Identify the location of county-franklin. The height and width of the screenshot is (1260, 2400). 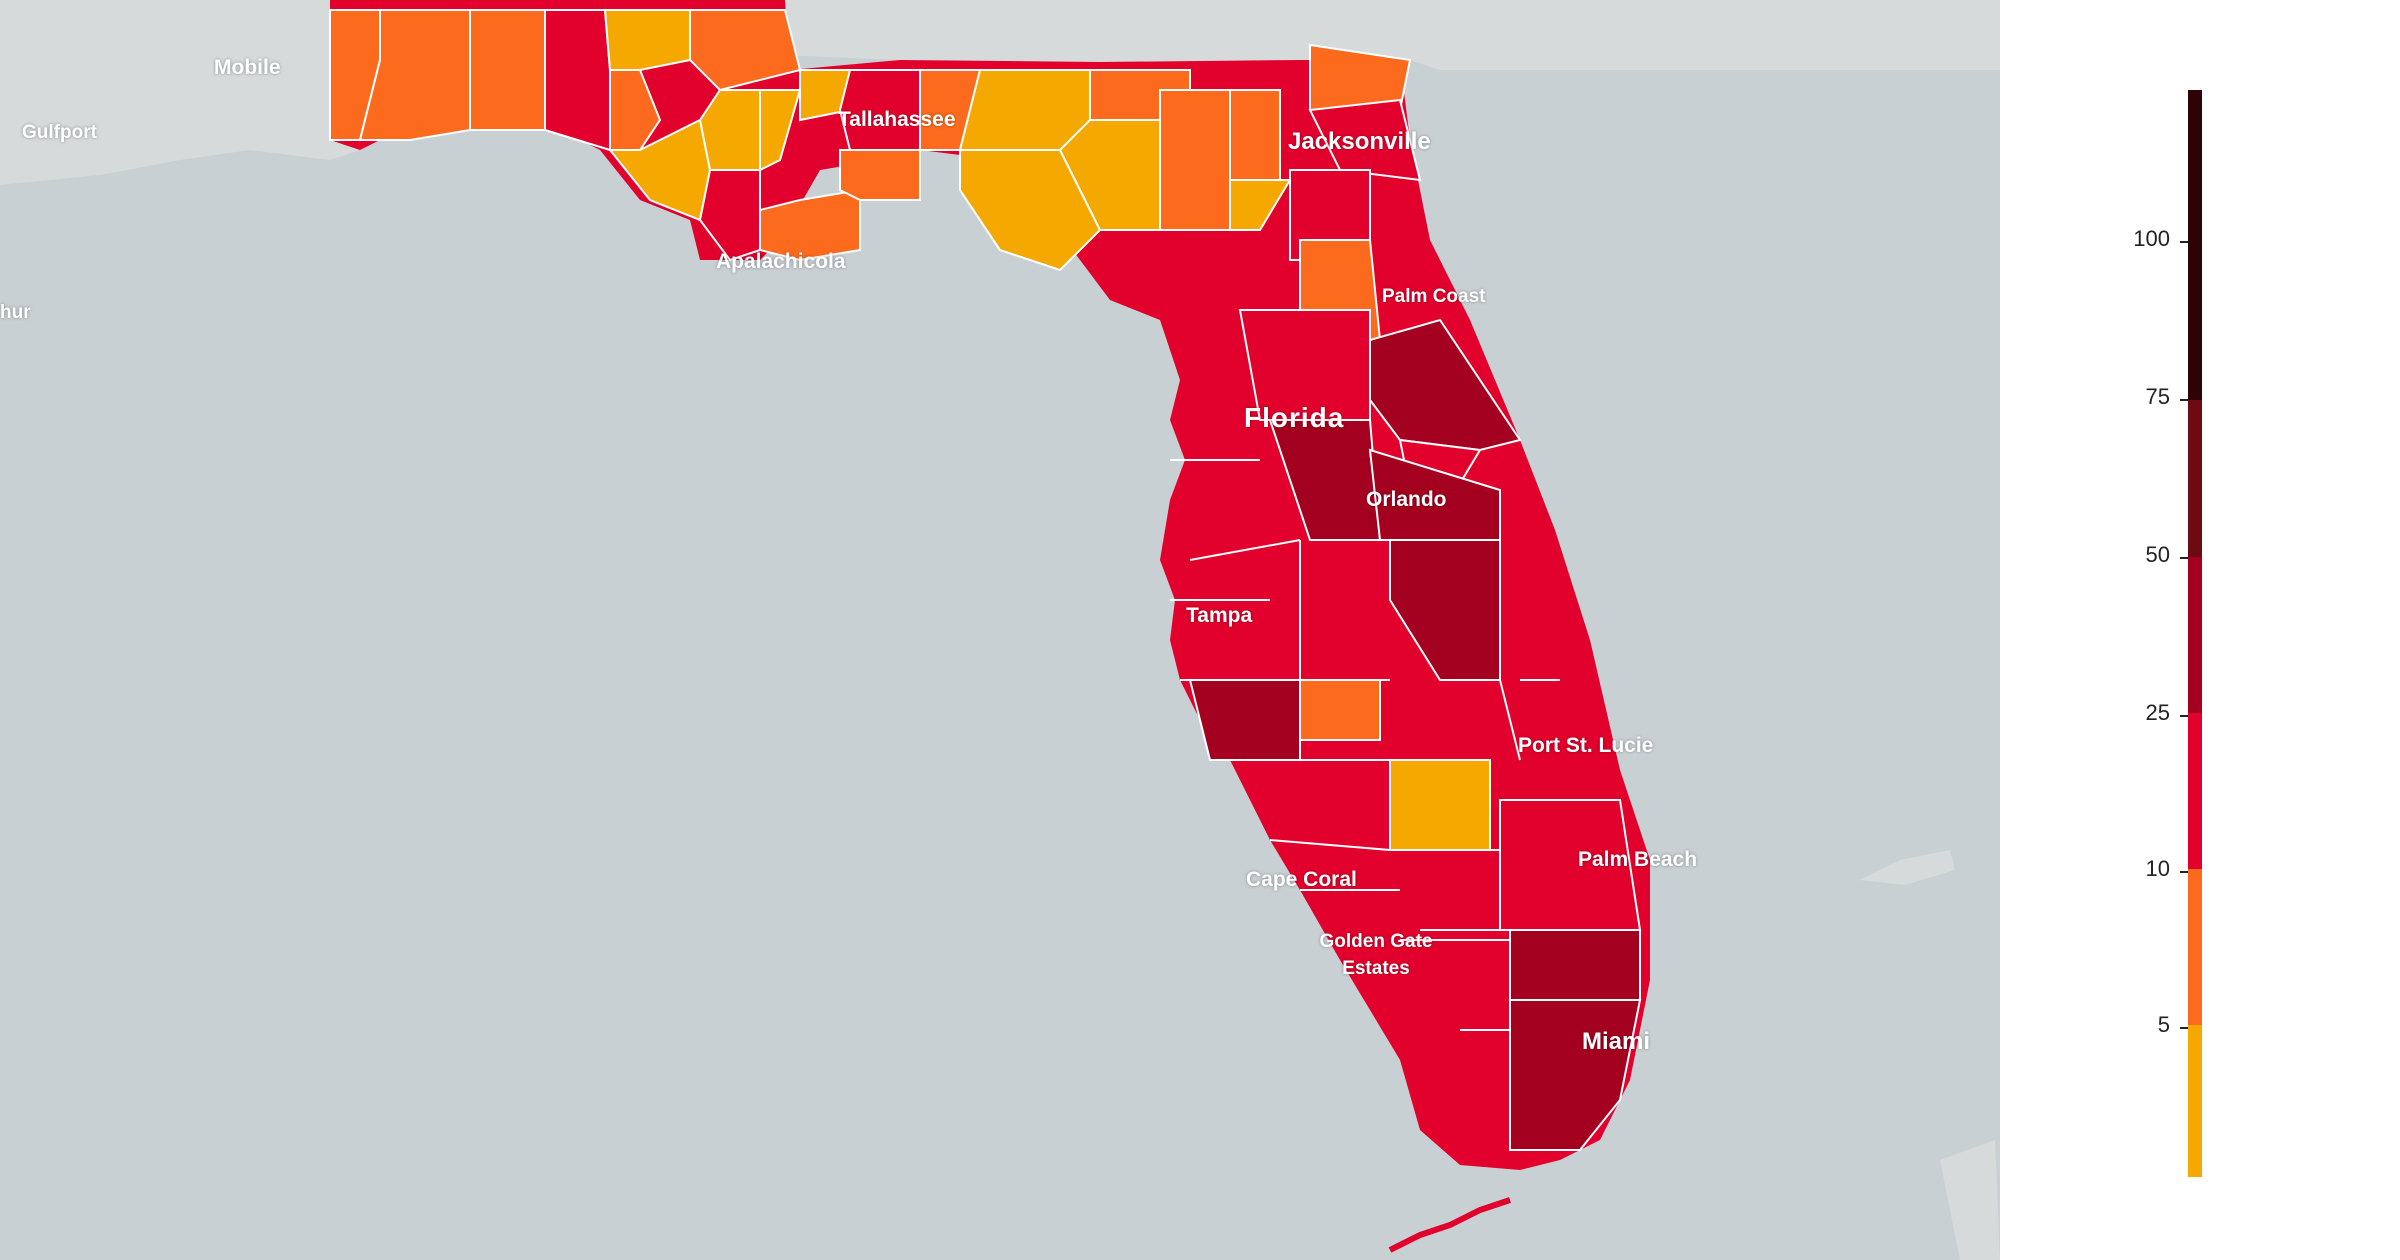
(810, 225).